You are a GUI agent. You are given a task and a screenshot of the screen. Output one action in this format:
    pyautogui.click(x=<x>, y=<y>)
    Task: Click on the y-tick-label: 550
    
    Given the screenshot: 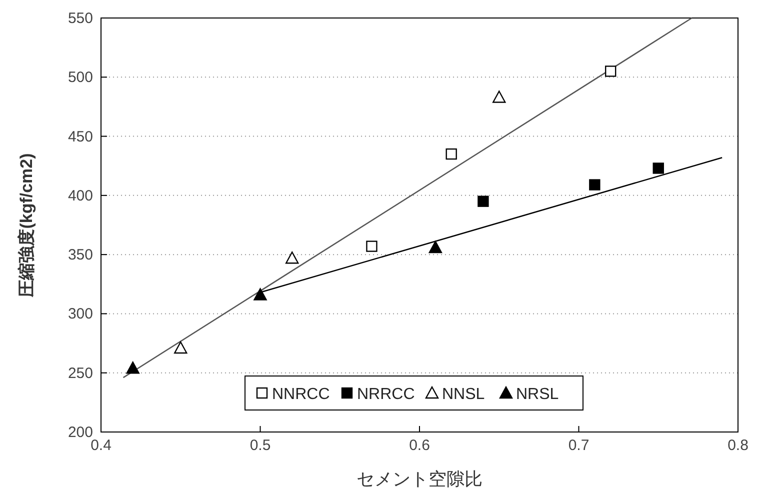 What is the action you would take?
    pyautogui.click(x=80, y=18)
    